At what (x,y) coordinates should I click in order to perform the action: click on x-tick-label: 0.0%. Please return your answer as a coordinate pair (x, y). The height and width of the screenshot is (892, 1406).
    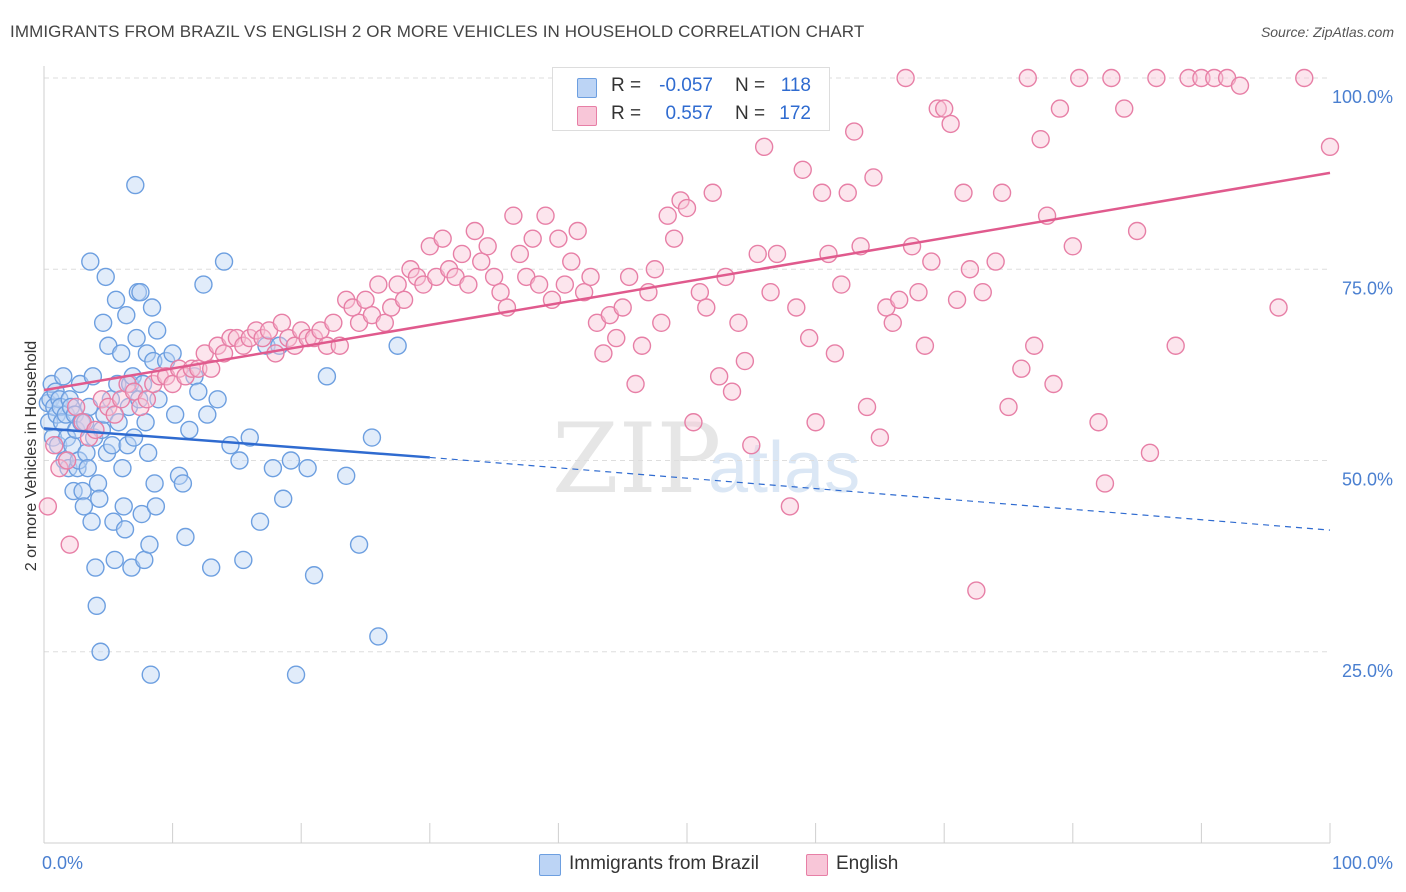
    Looking at the image, I should click on (62, 863).